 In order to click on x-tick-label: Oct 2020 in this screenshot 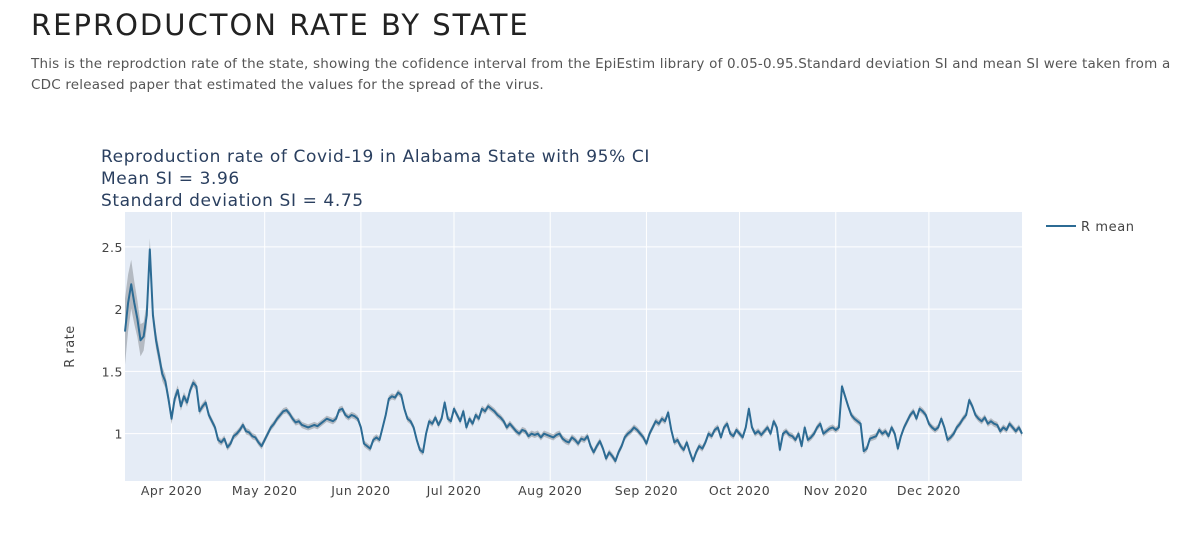, I will do `click(739, 490)`.